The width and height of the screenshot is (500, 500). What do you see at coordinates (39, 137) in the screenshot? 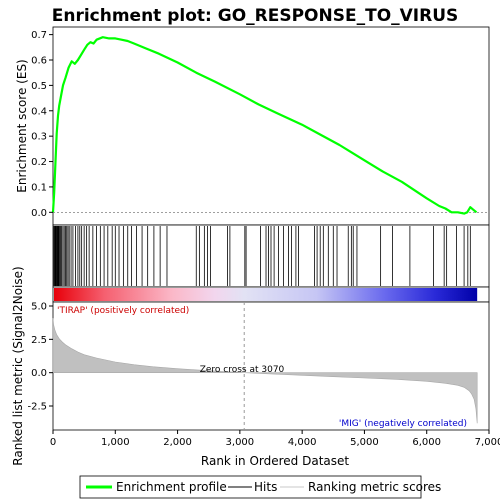
I see `es-tick-label-3: 0.3` at bounding box center [39, 137].